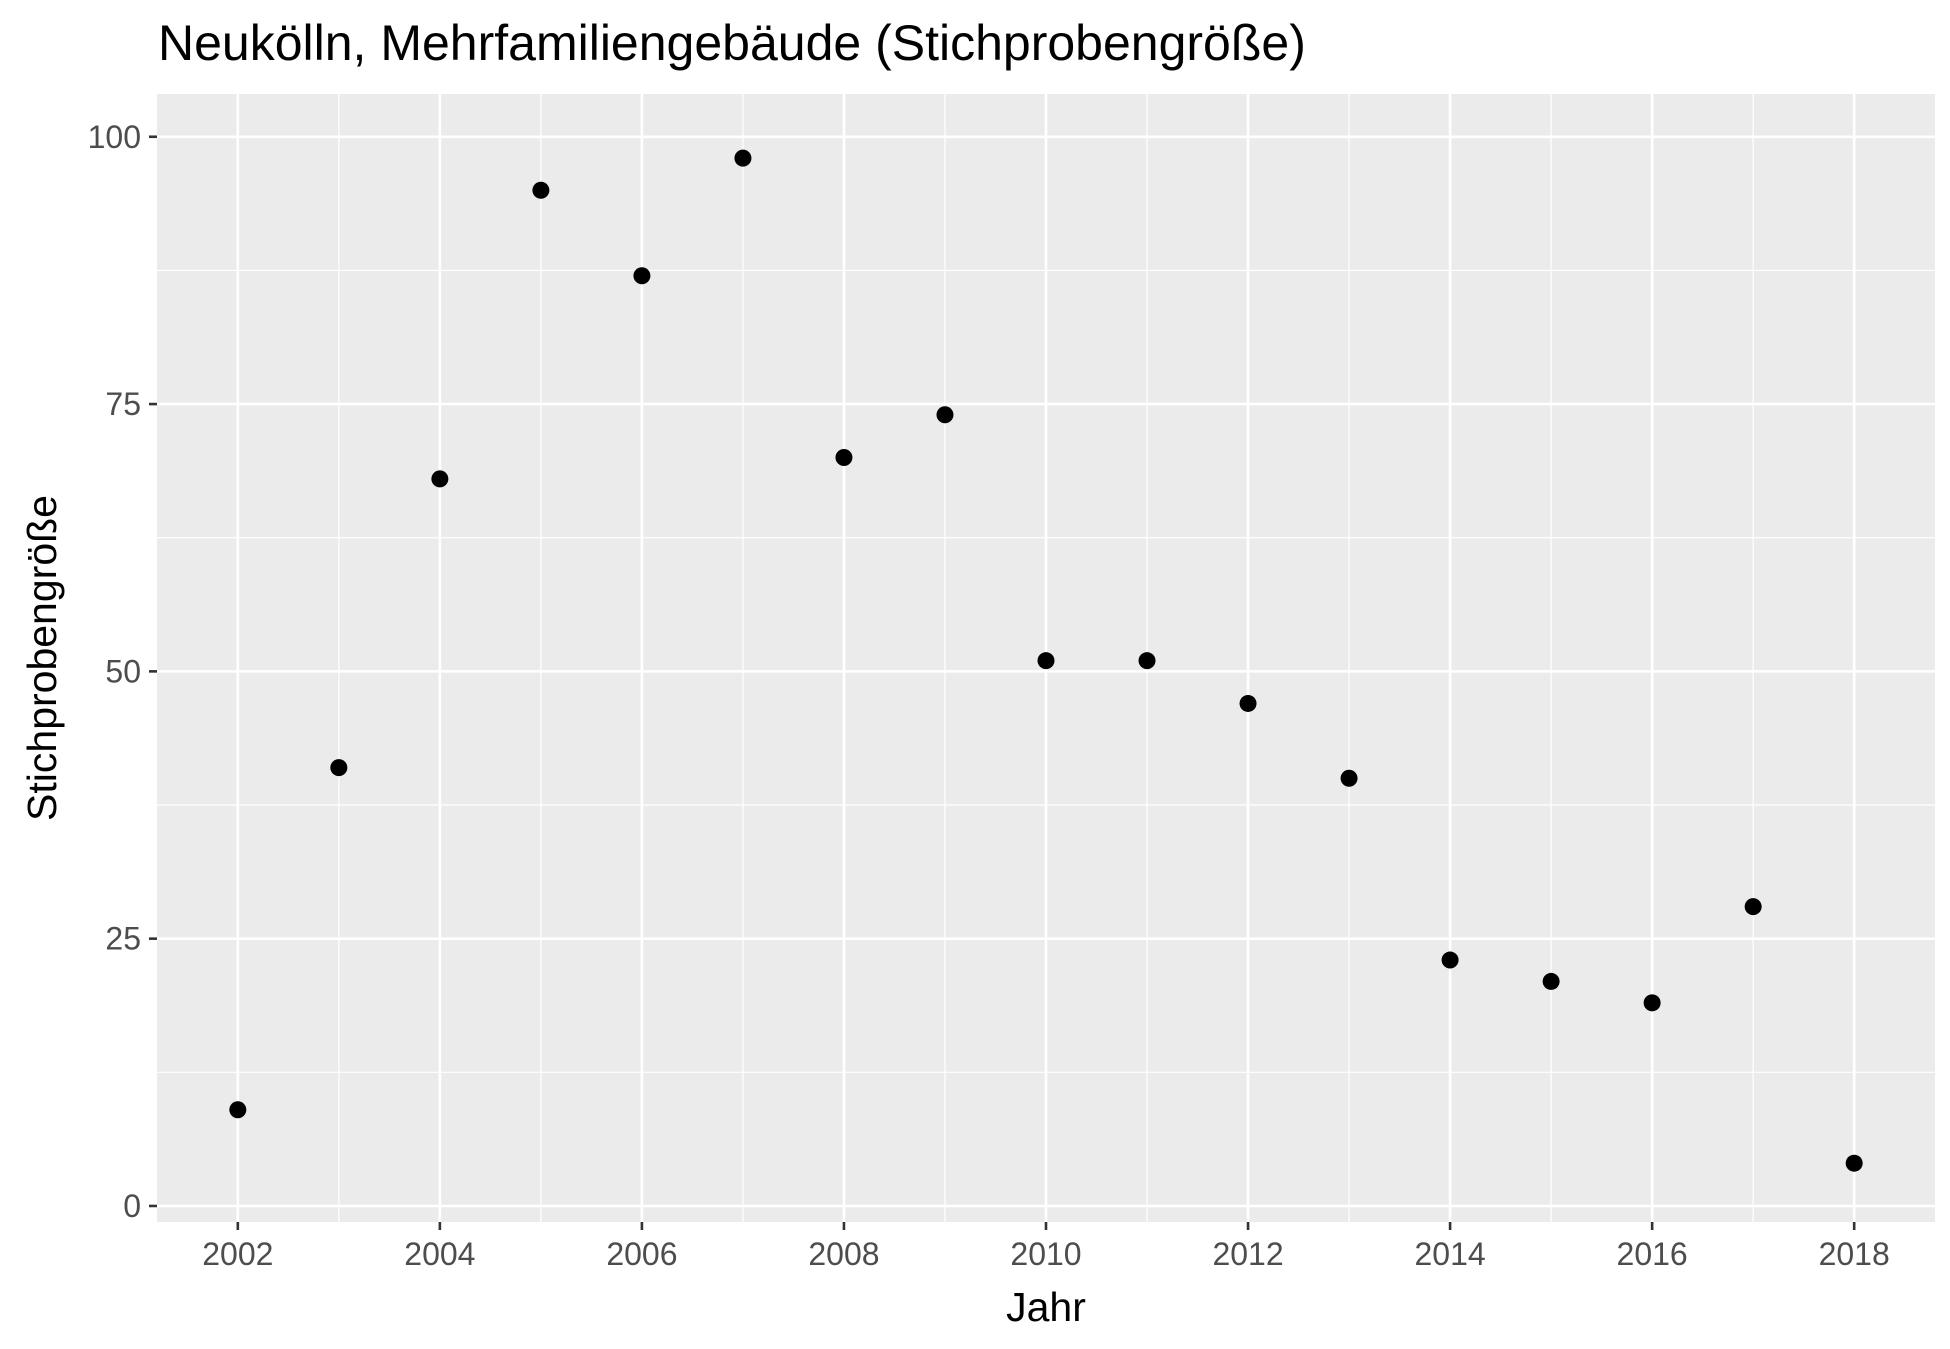 This screenshot has height=1349, width=1950. What do you see at coordinates (1045, 1254) in the screenshot?
I see `x-tick-label: 2010` at bounding box center [1045, 1254].